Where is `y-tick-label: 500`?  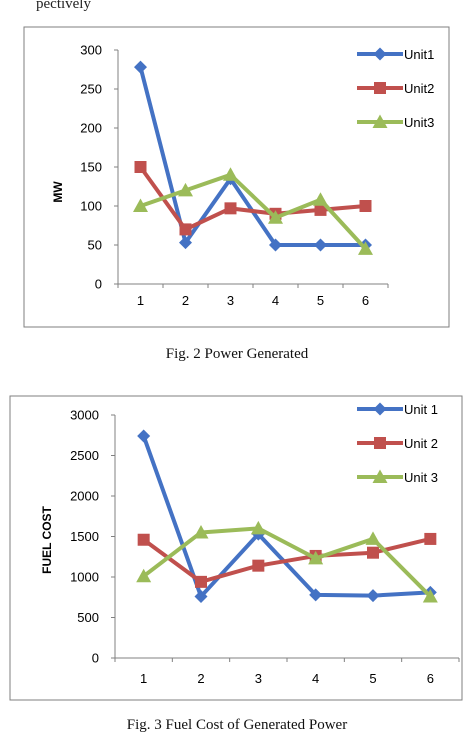
y-tick-label: 500 is located at coordinates (88, 617).